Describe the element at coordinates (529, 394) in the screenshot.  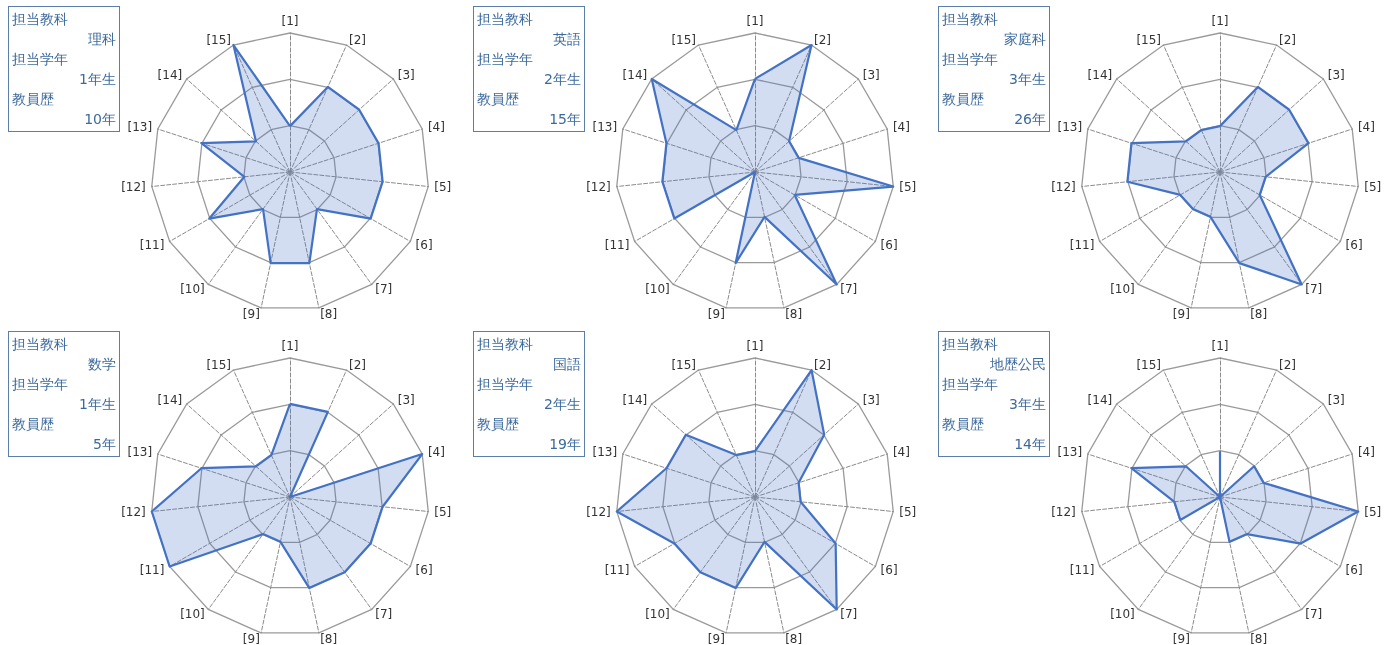
I see `info-box: 担当教科 国語 担当学年 2年生 教員歴 19年` at that location.